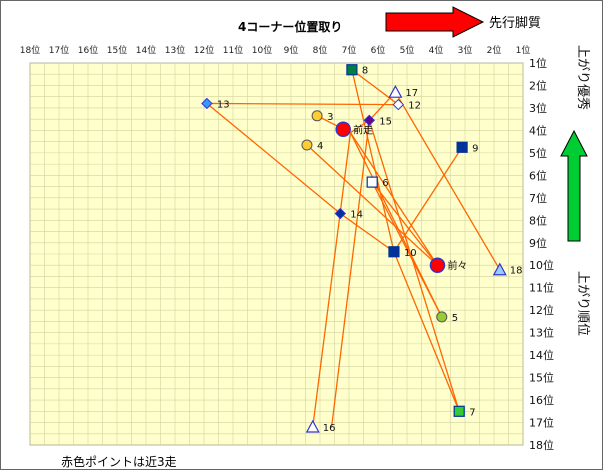  Describe the element at coordinates (541, 288) in the screenshot. I see `y-tick-label: 11位` at that location.